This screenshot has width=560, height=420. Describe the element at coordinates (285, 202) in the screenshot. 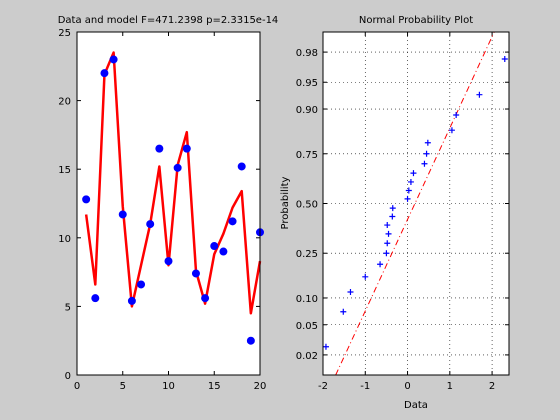

I see `right-y-axis-label: Probability` at that location.